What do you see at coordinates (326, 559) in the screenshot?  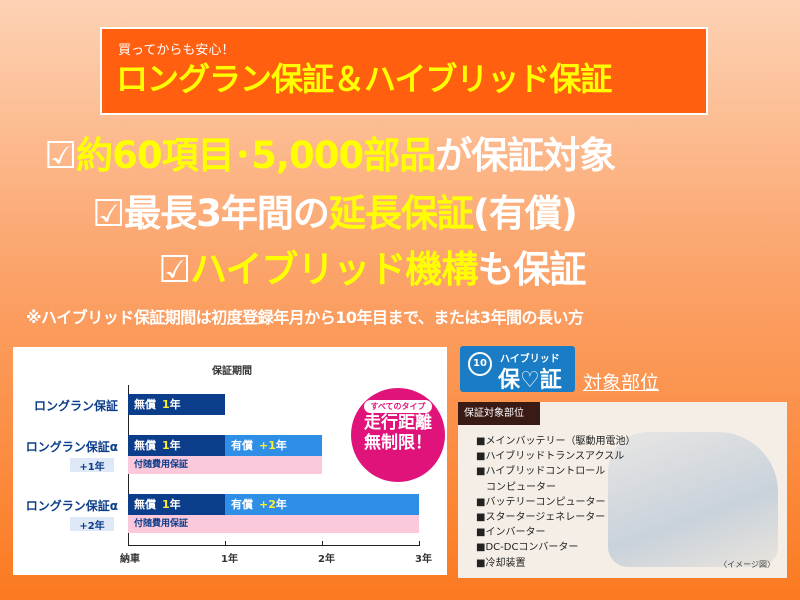 I see `x-tick-label: 2年` at bounding box center [326, 559].